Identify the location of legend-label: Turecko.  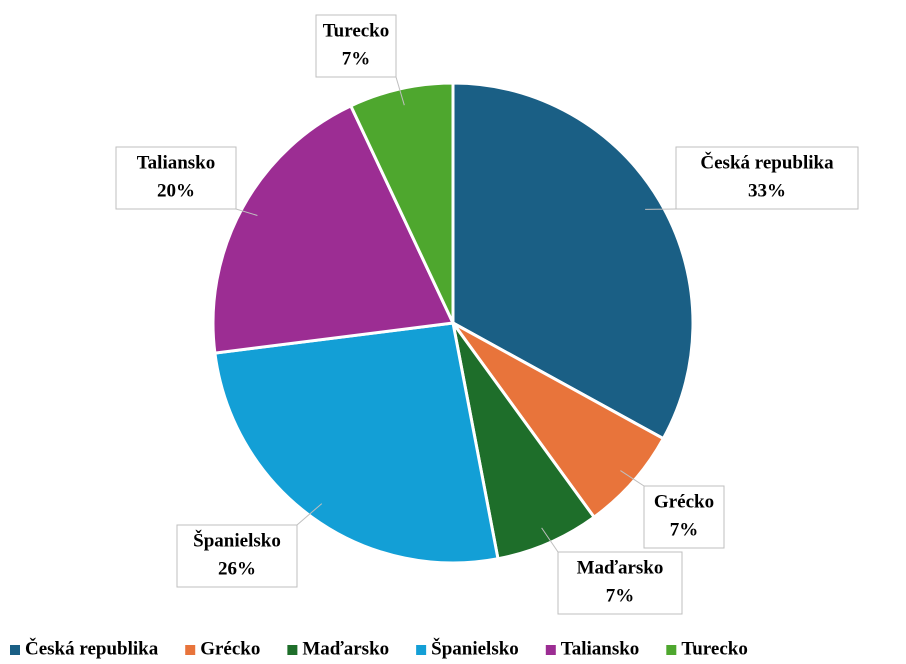
(714, 648).